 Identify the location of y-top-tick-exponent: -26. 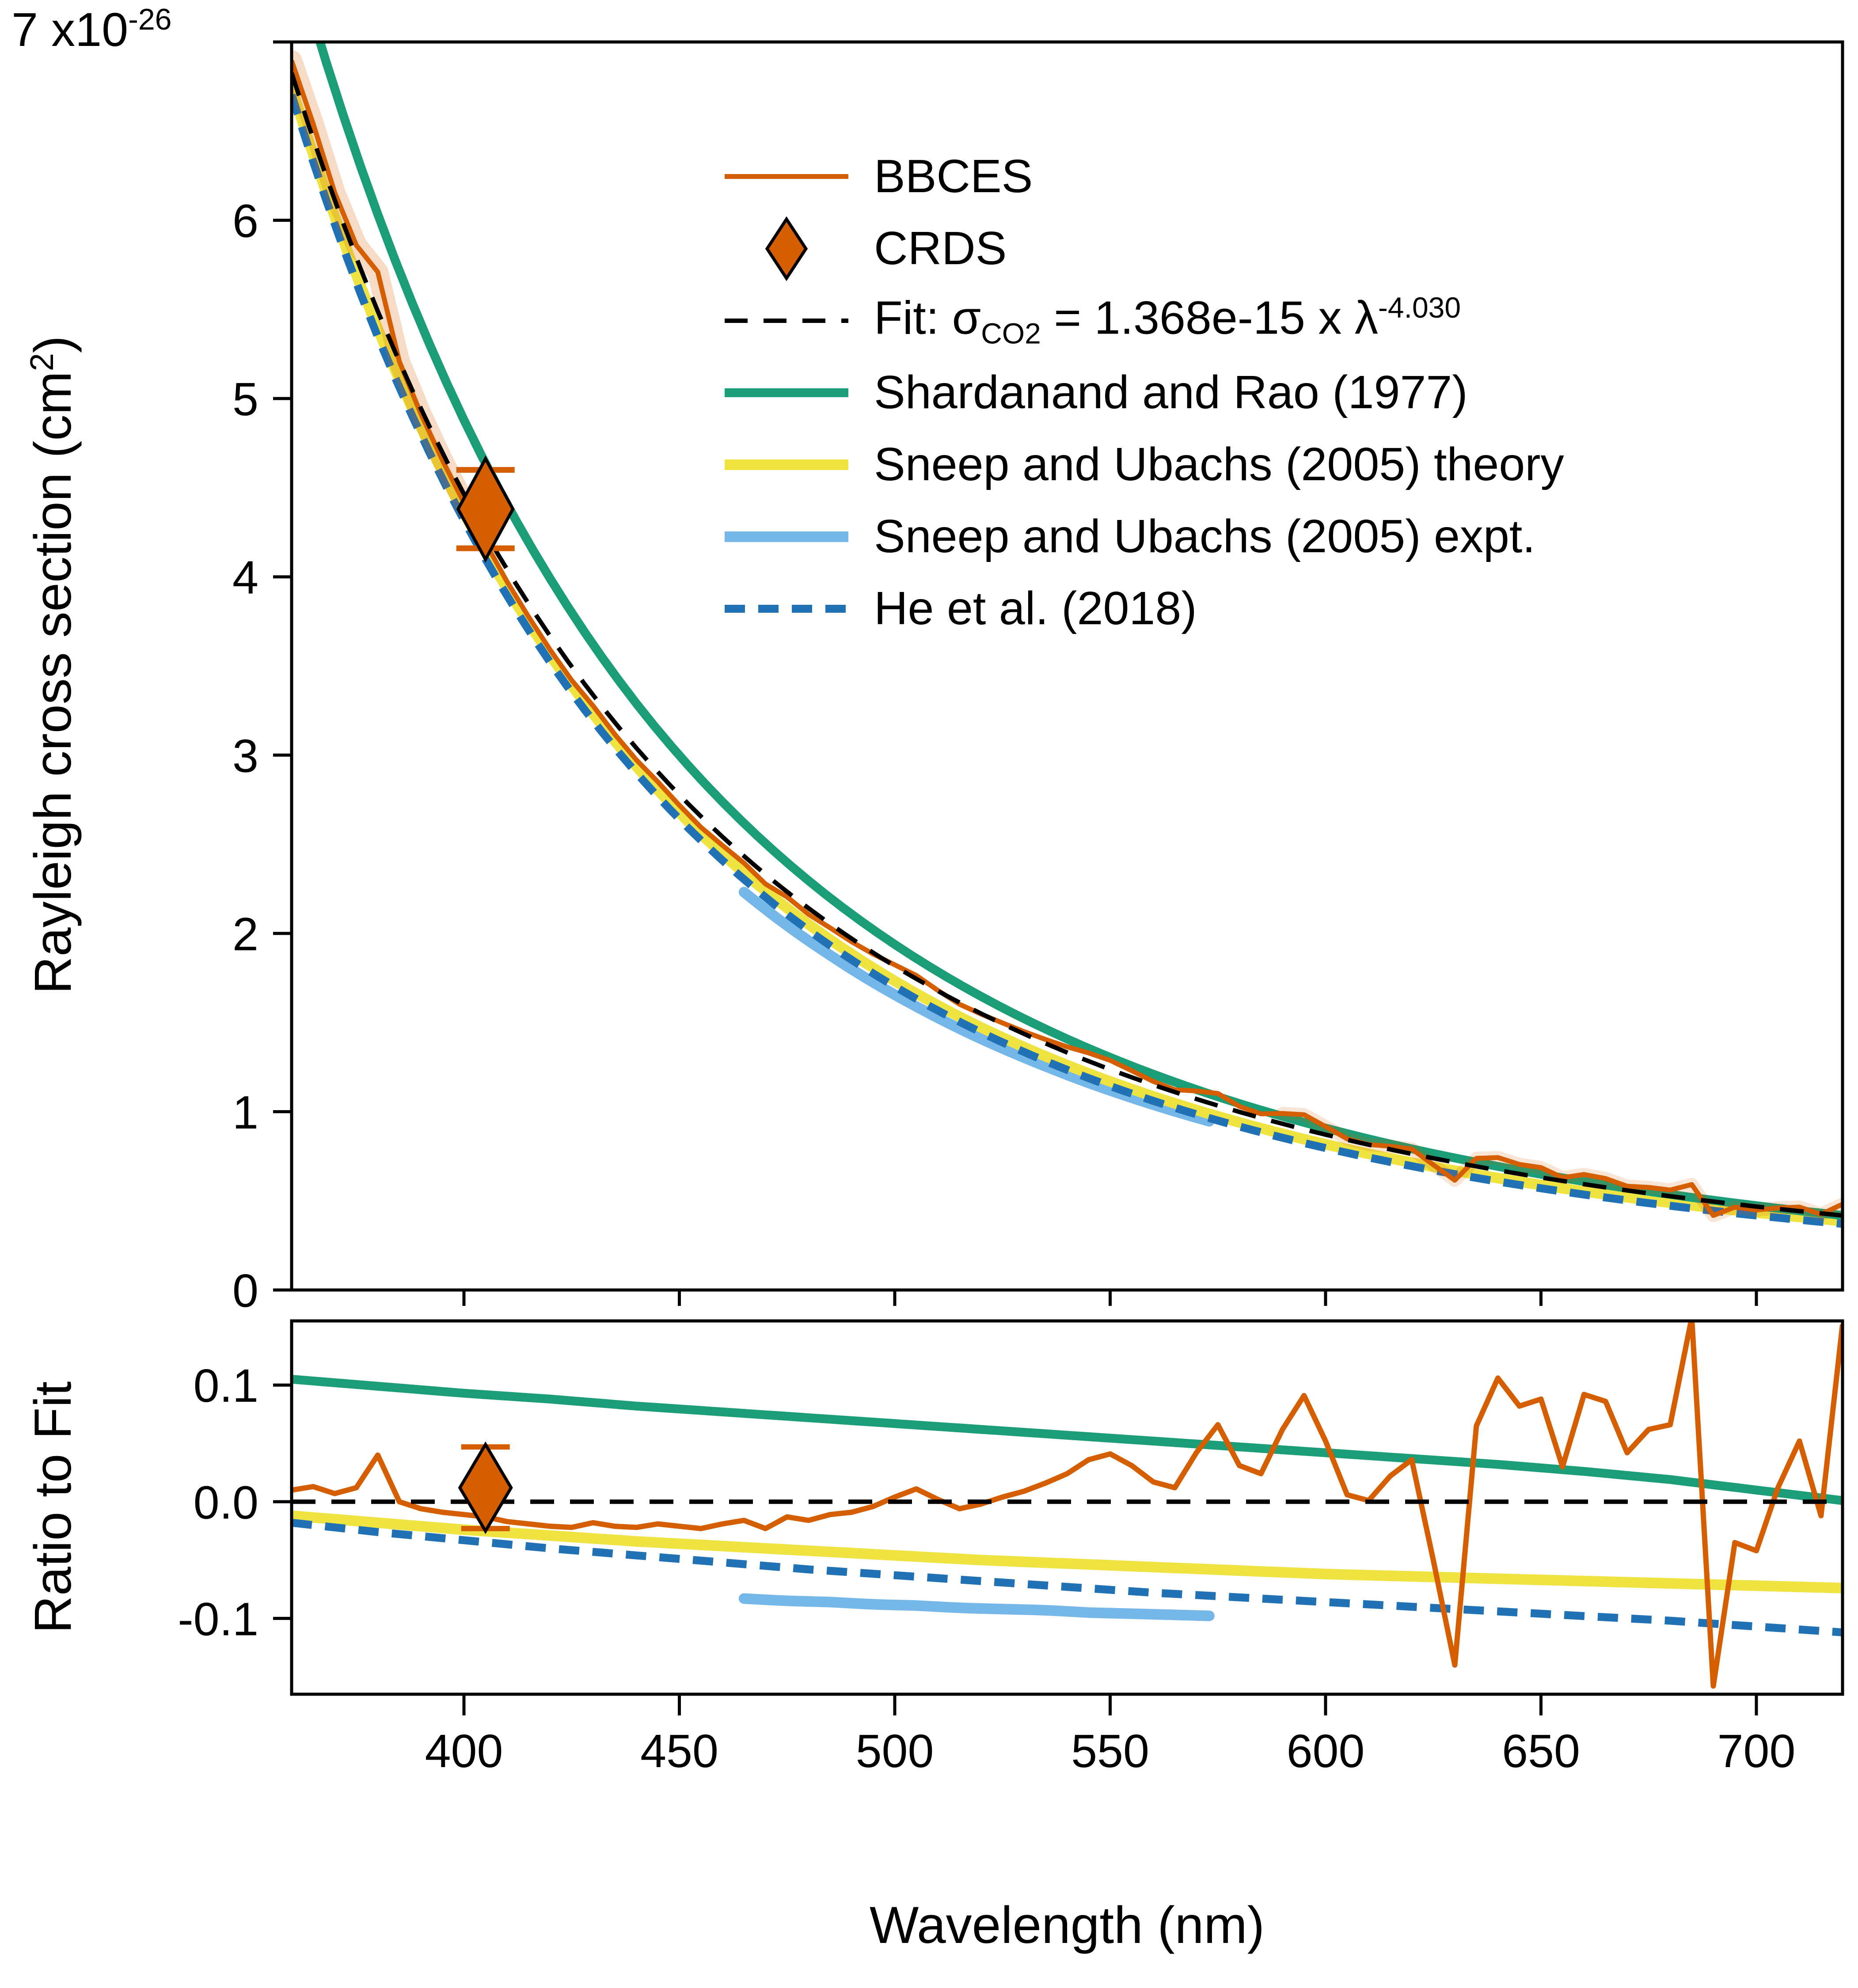
(150, 19).